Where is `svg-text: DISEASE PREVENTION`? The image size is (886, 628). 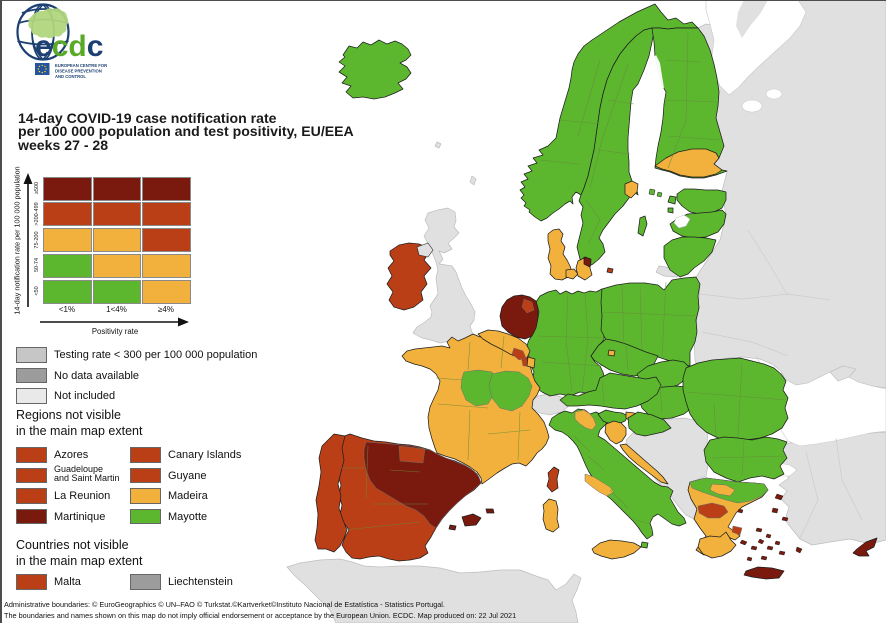 svg-text: DISEASE PREVENTION is located at coordinates (78, 71).